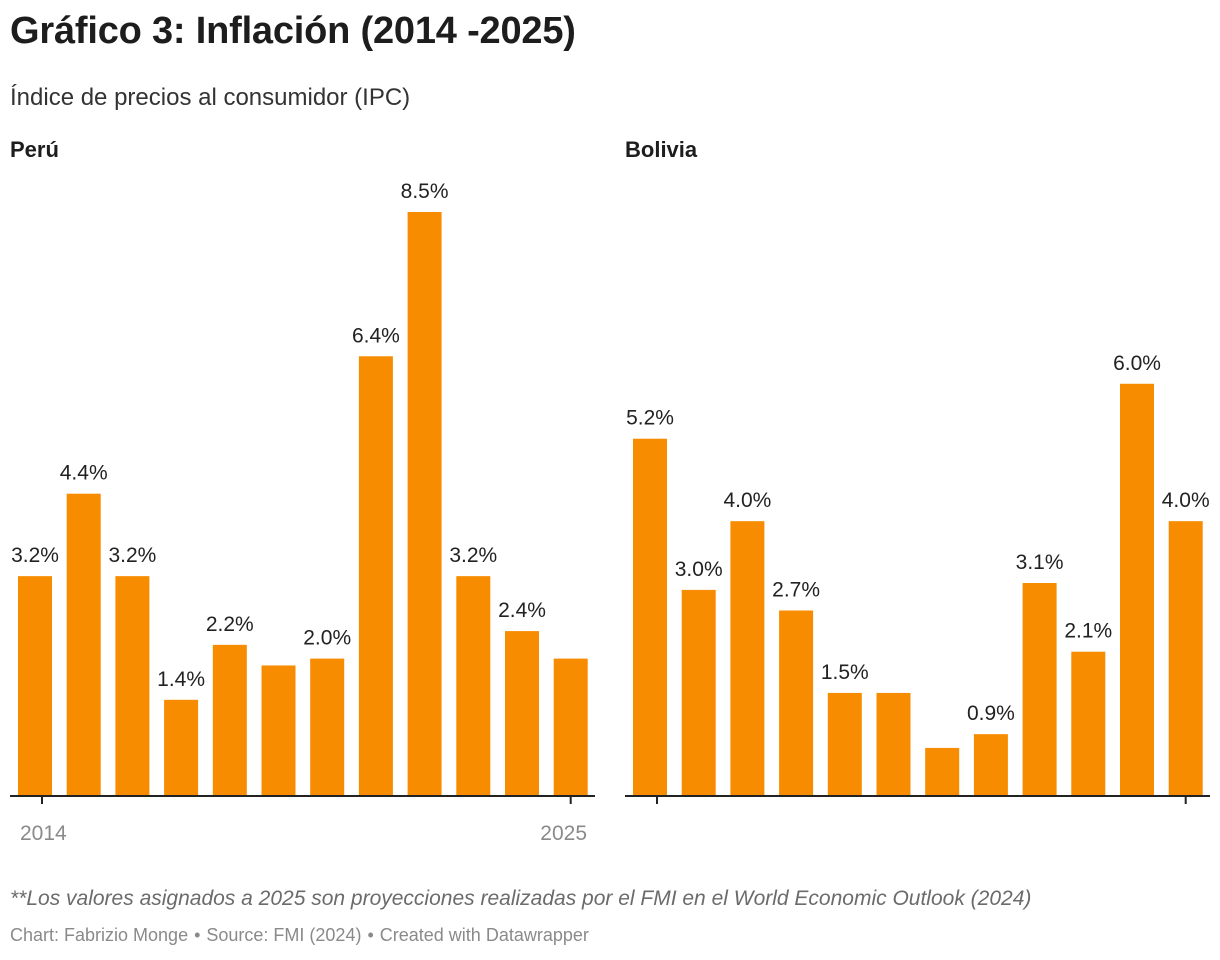  I want to click on bolivia-bar-2022, so click(1039, 689).